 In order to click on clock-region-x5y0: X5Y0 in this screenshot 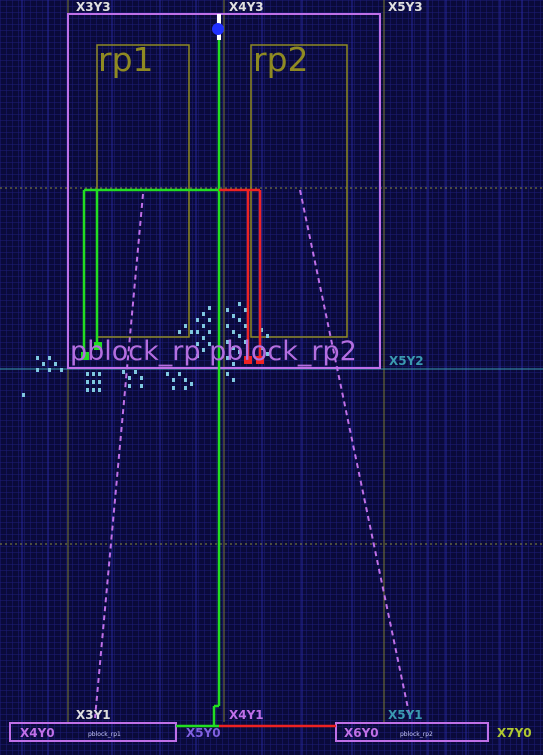, I will do `click(203, 733)`.